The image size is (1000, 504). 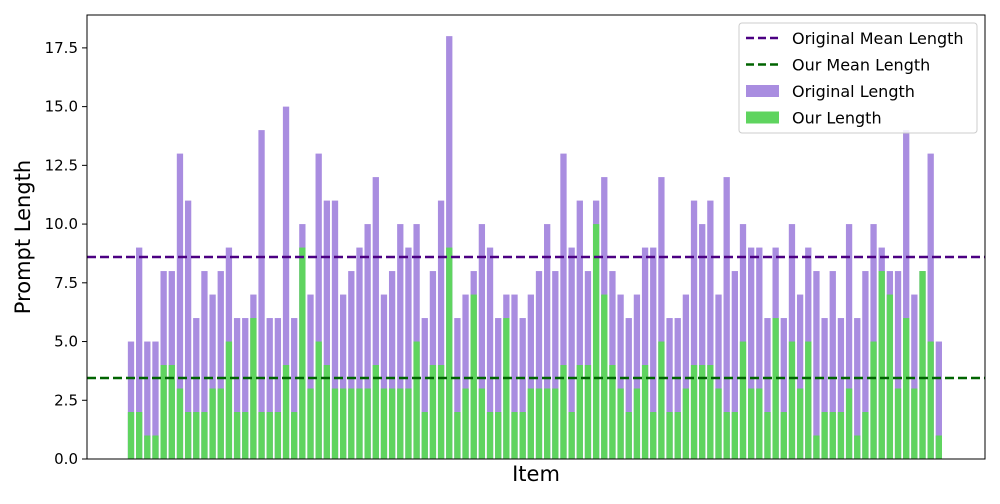 I want to click on y-axis-title: Prompt Length, so click(x=23, y=237).